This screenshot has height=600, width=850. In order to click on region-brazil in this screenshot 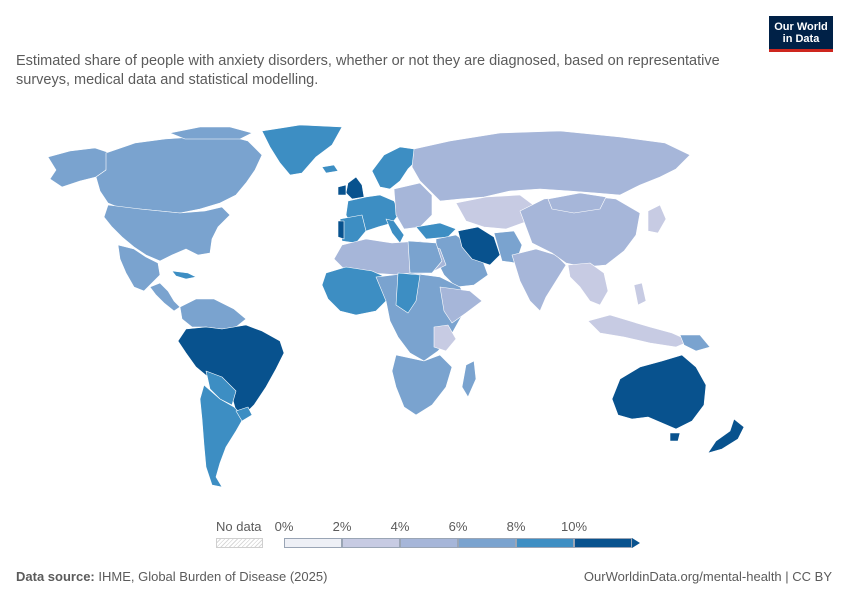, I will do `click(231, 370)`.